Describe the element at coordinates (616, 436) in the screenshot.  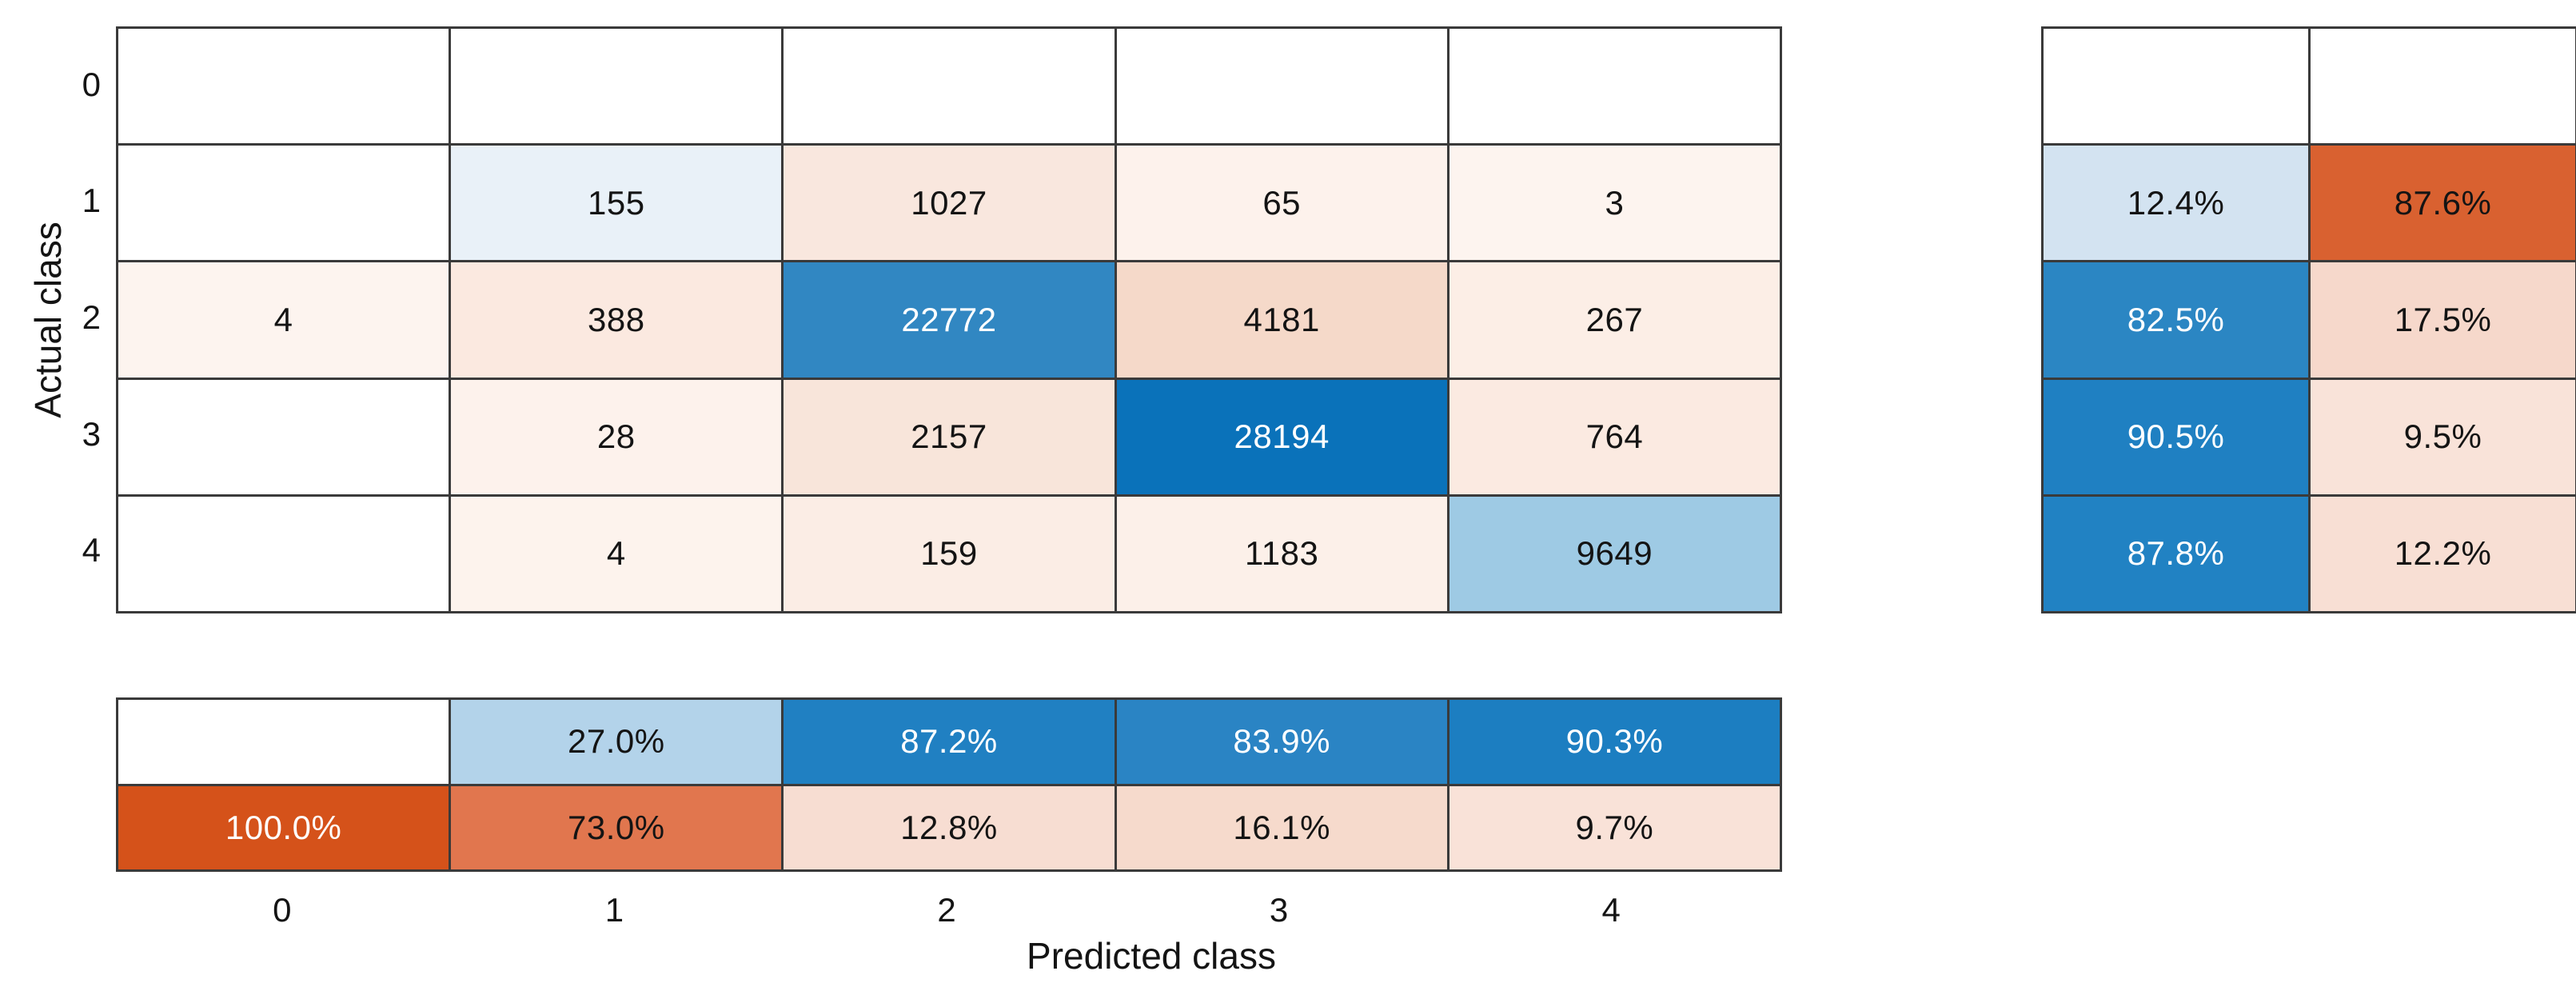
I see `matrix-cell: 28` at that location.